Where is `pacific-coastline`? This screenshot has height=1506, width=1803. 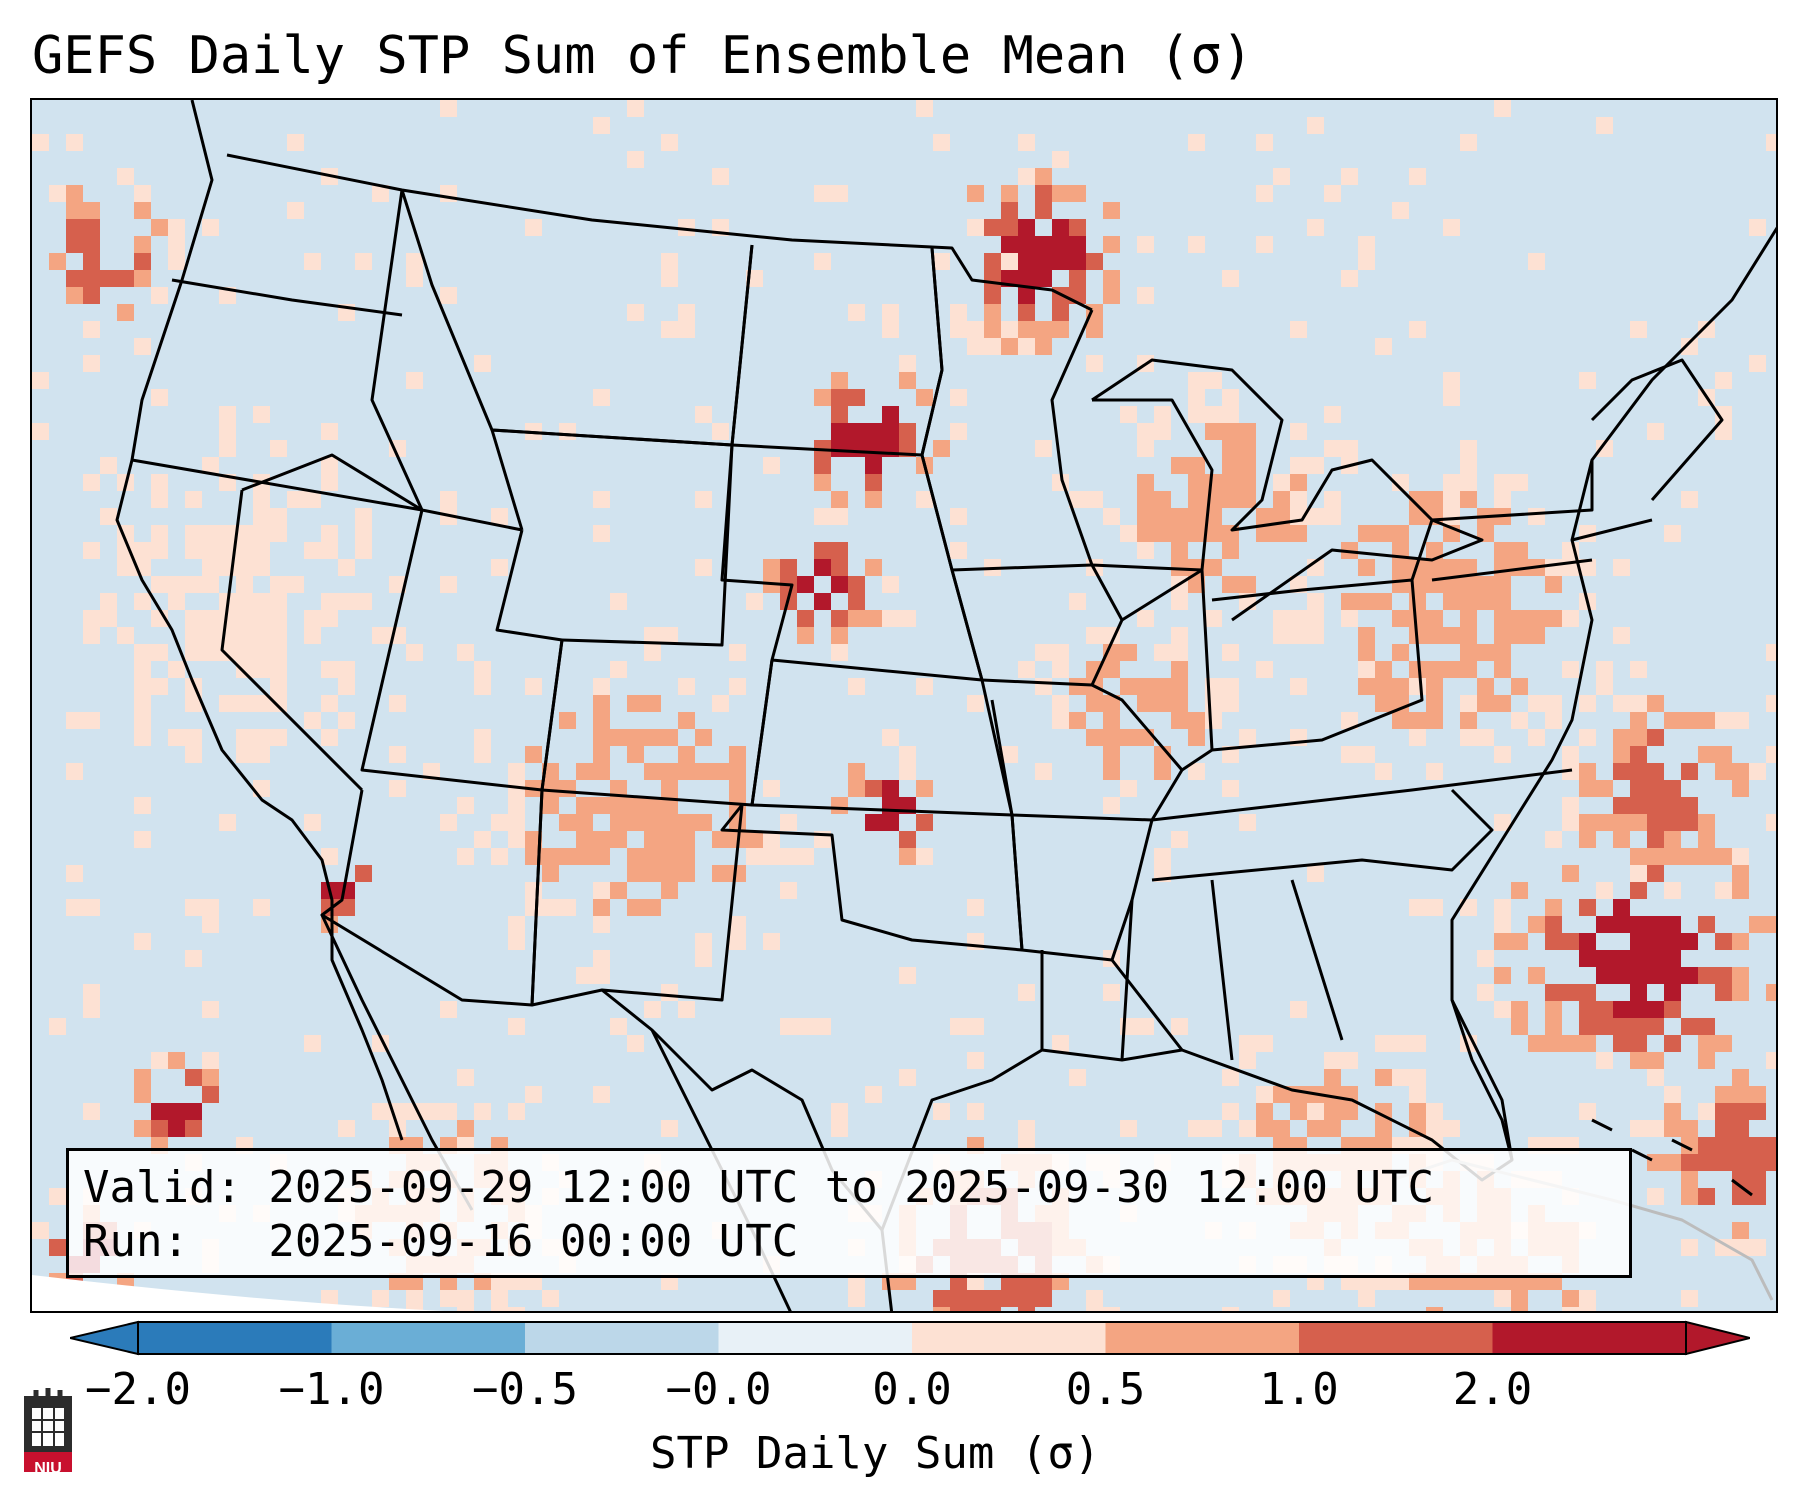 pacific-coastline is located at coordinates (259, 620).